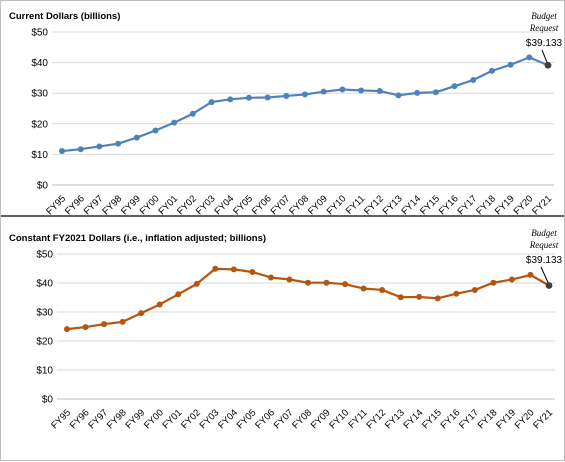 The width and height of the screenshot is (565, 462). What do you see at coordinates (265, 419) in the screenshot?
I see `x-tick-label: FY06` at bounding box center [265, 419].